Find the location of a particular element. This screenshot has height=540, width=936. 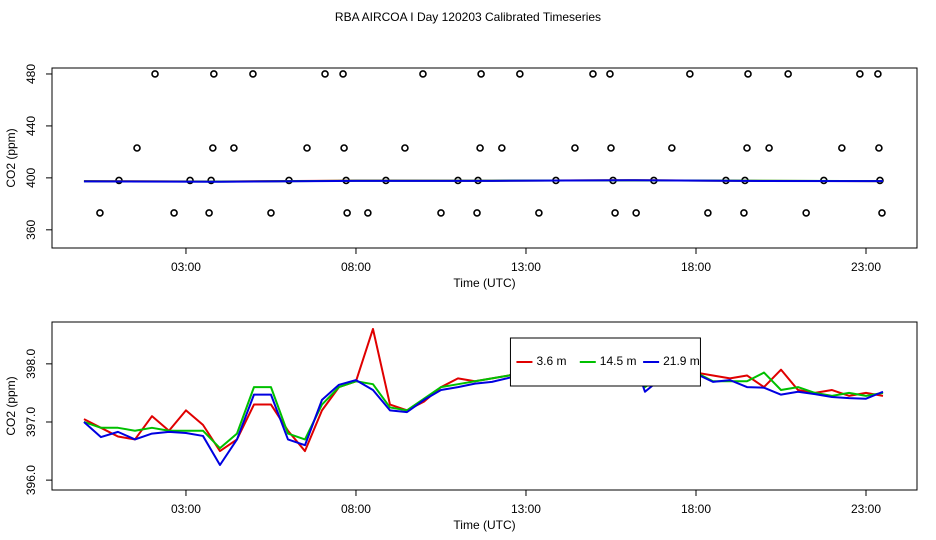

y-tick-label: 397.0 is located at coordinates (31, 422).